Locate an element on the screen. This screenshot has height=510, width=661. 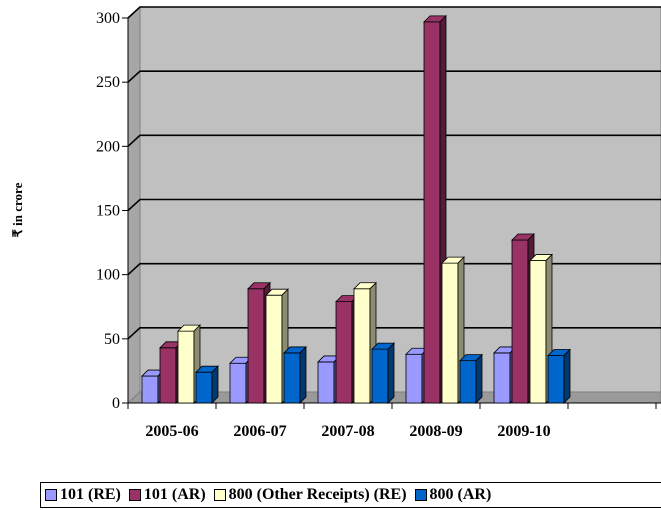
legend-label: 101 (AR) is located at coordinates (174, 494).